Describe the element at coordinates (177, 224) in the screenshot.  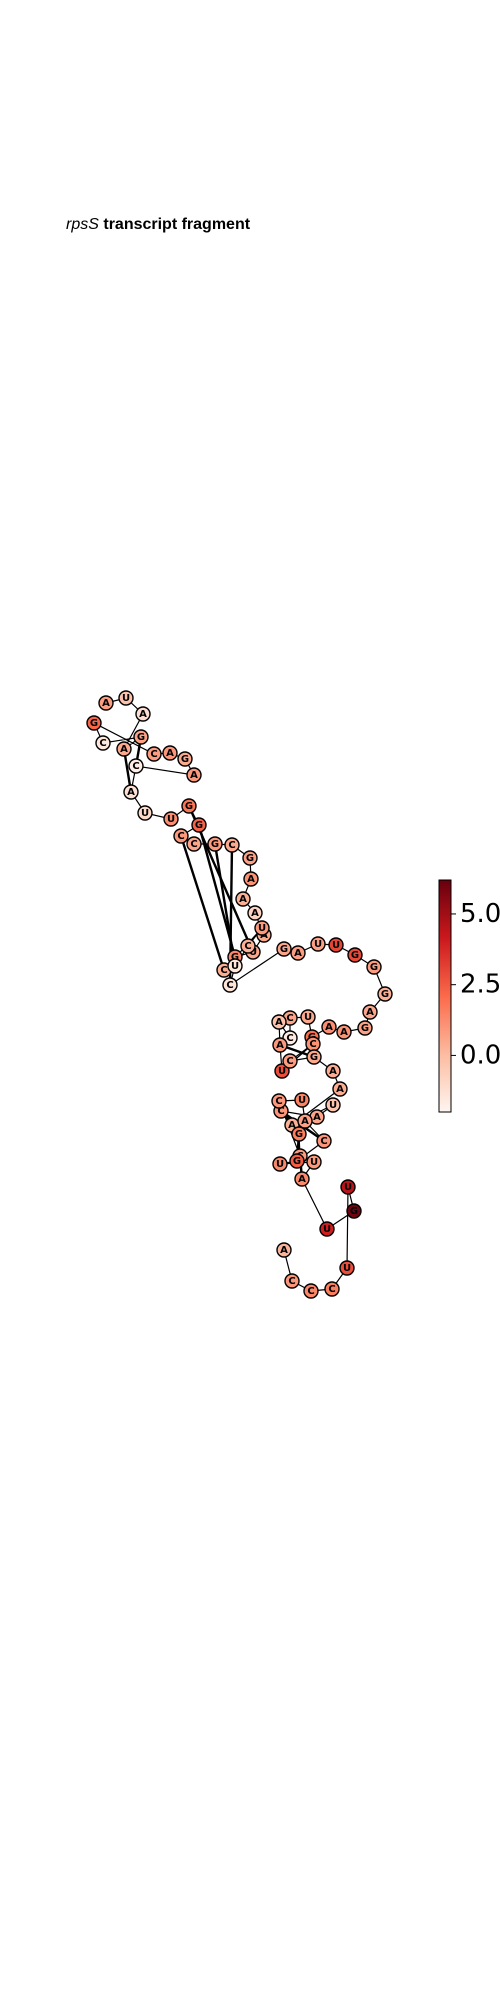
I see `title-text: transcript fragment` at that location.